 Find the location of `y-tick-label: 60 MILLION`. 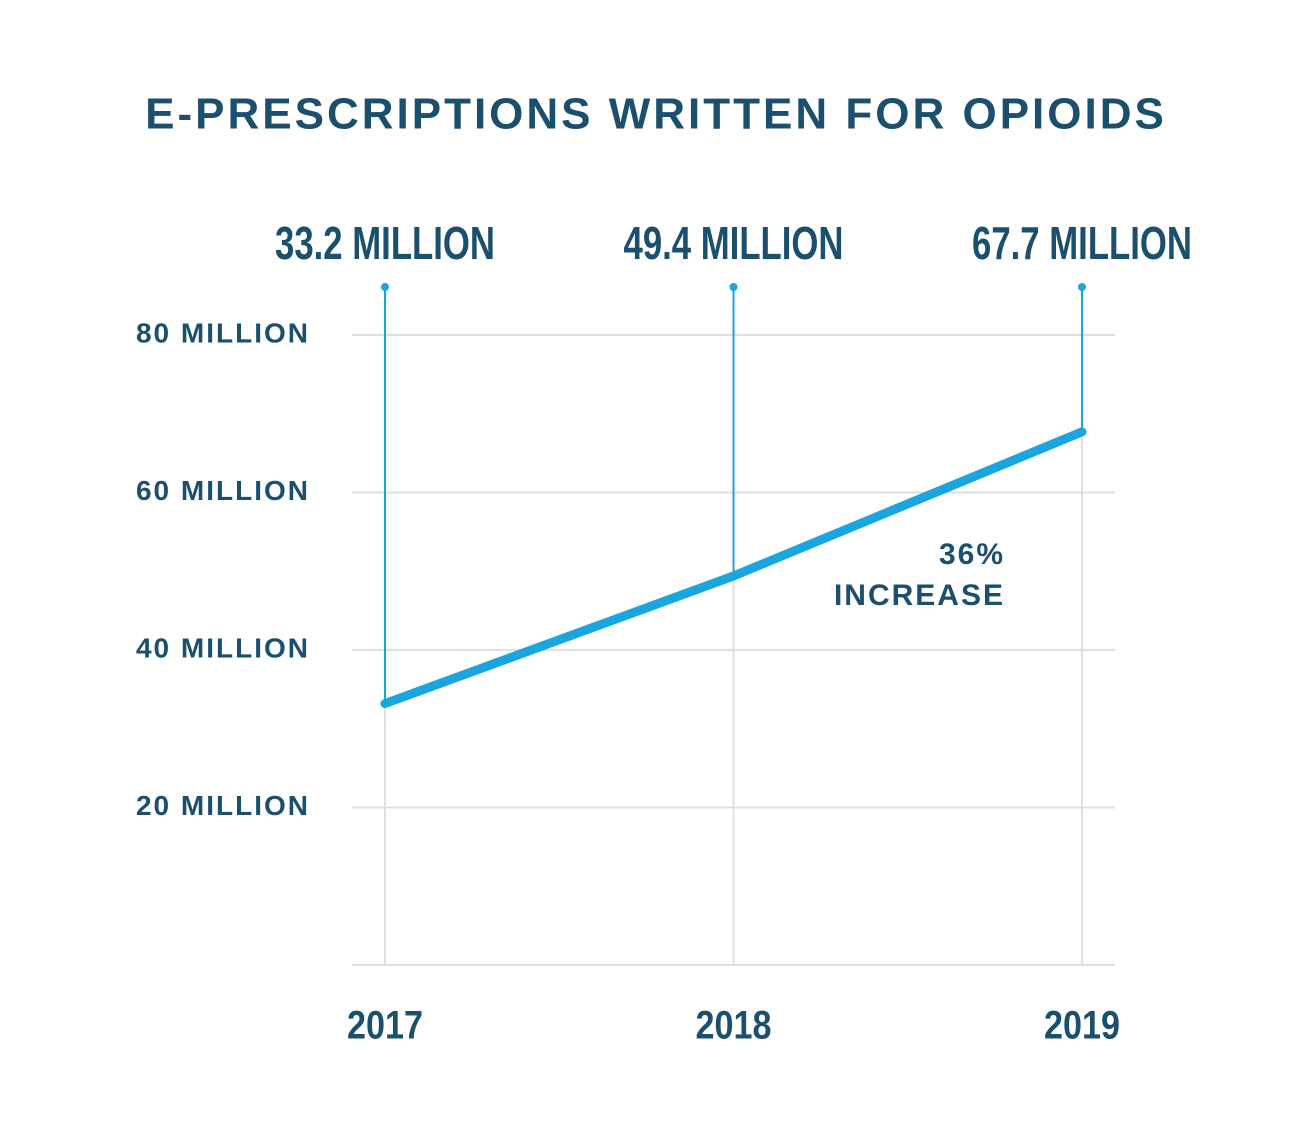

y-tick-label: 60 MILLION is located at coordinates (223, 490).